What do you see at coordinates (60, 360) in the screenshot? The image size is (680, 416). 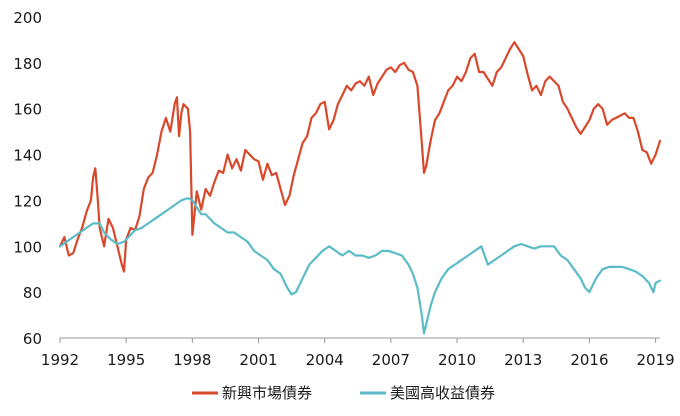 I see `x-tick-label: 1992` at bounding box center [60, 360].